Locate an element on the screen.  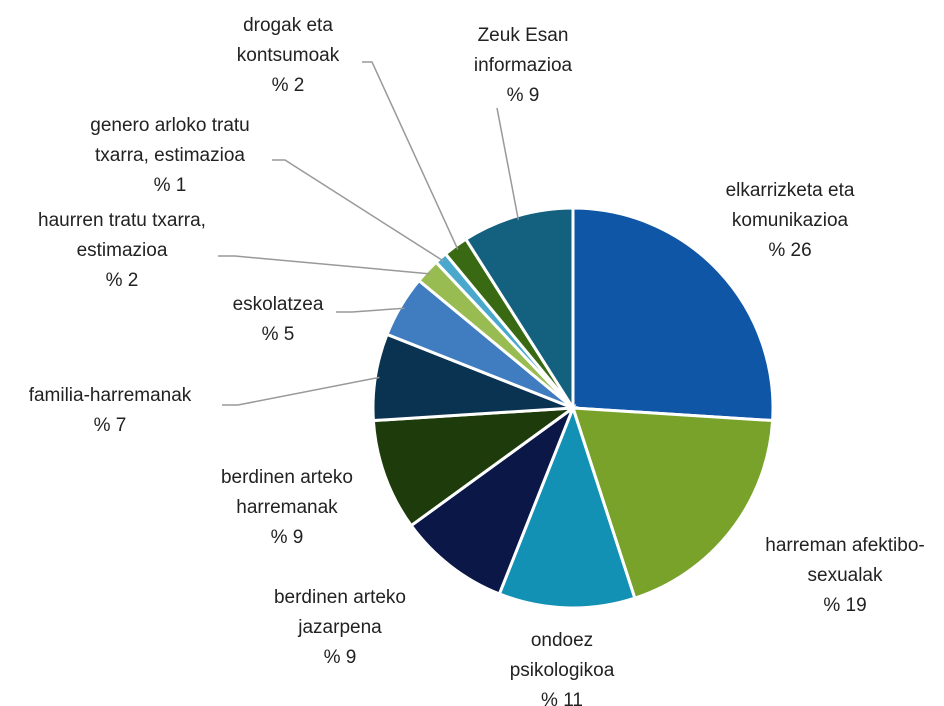
slice-label: harreman afektibo-sexualak % 19 is located at coordinates (844, 576).